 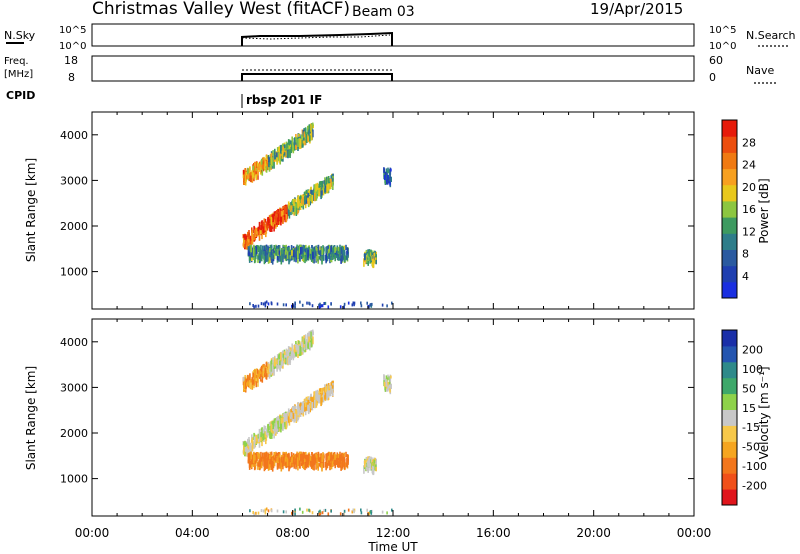 What do you see at coordinates (31, 418) in the screenshot?
I see `velocity-ylabel: Slant Range [km]` at bounding box center [31, 418].